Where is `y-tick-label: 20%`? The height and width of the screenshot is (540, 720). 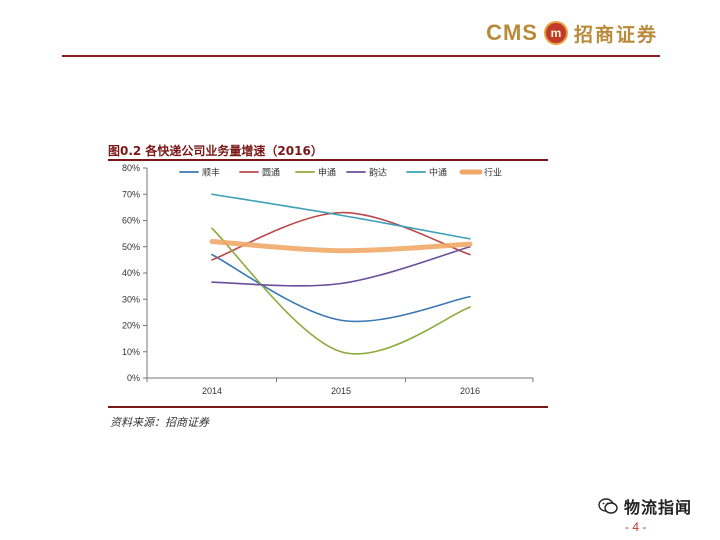
y-tick-label: 20% is located at coordinates (131, 326).